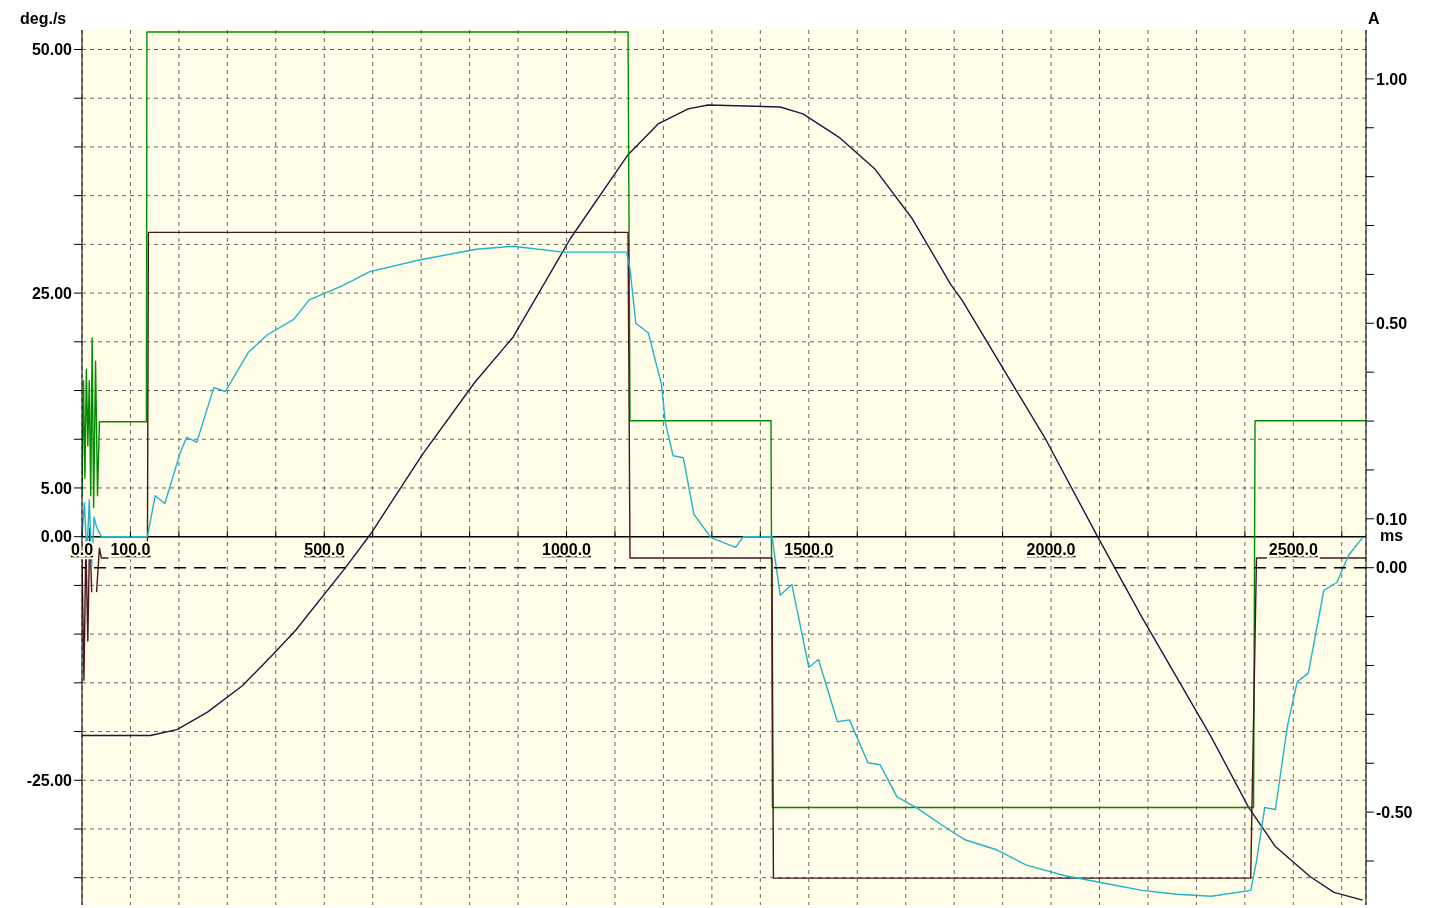 The width and height of the screenshot is (1434, 908). Describe the element at coordinates (1392, 535) in the screenshot. I see `x-axis-title: ms` at that location.